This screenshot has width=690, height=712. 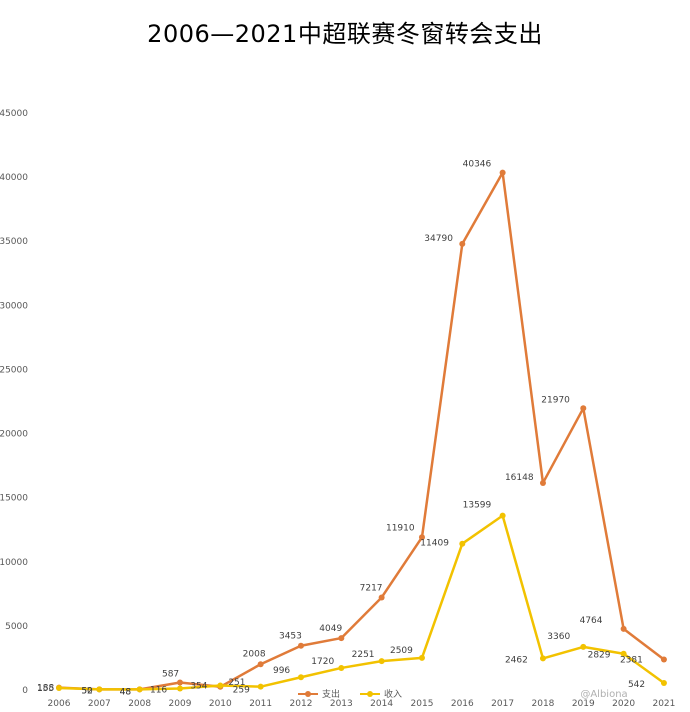 I want to click on x-tick-label: 2011, so click(x=260, y=704).